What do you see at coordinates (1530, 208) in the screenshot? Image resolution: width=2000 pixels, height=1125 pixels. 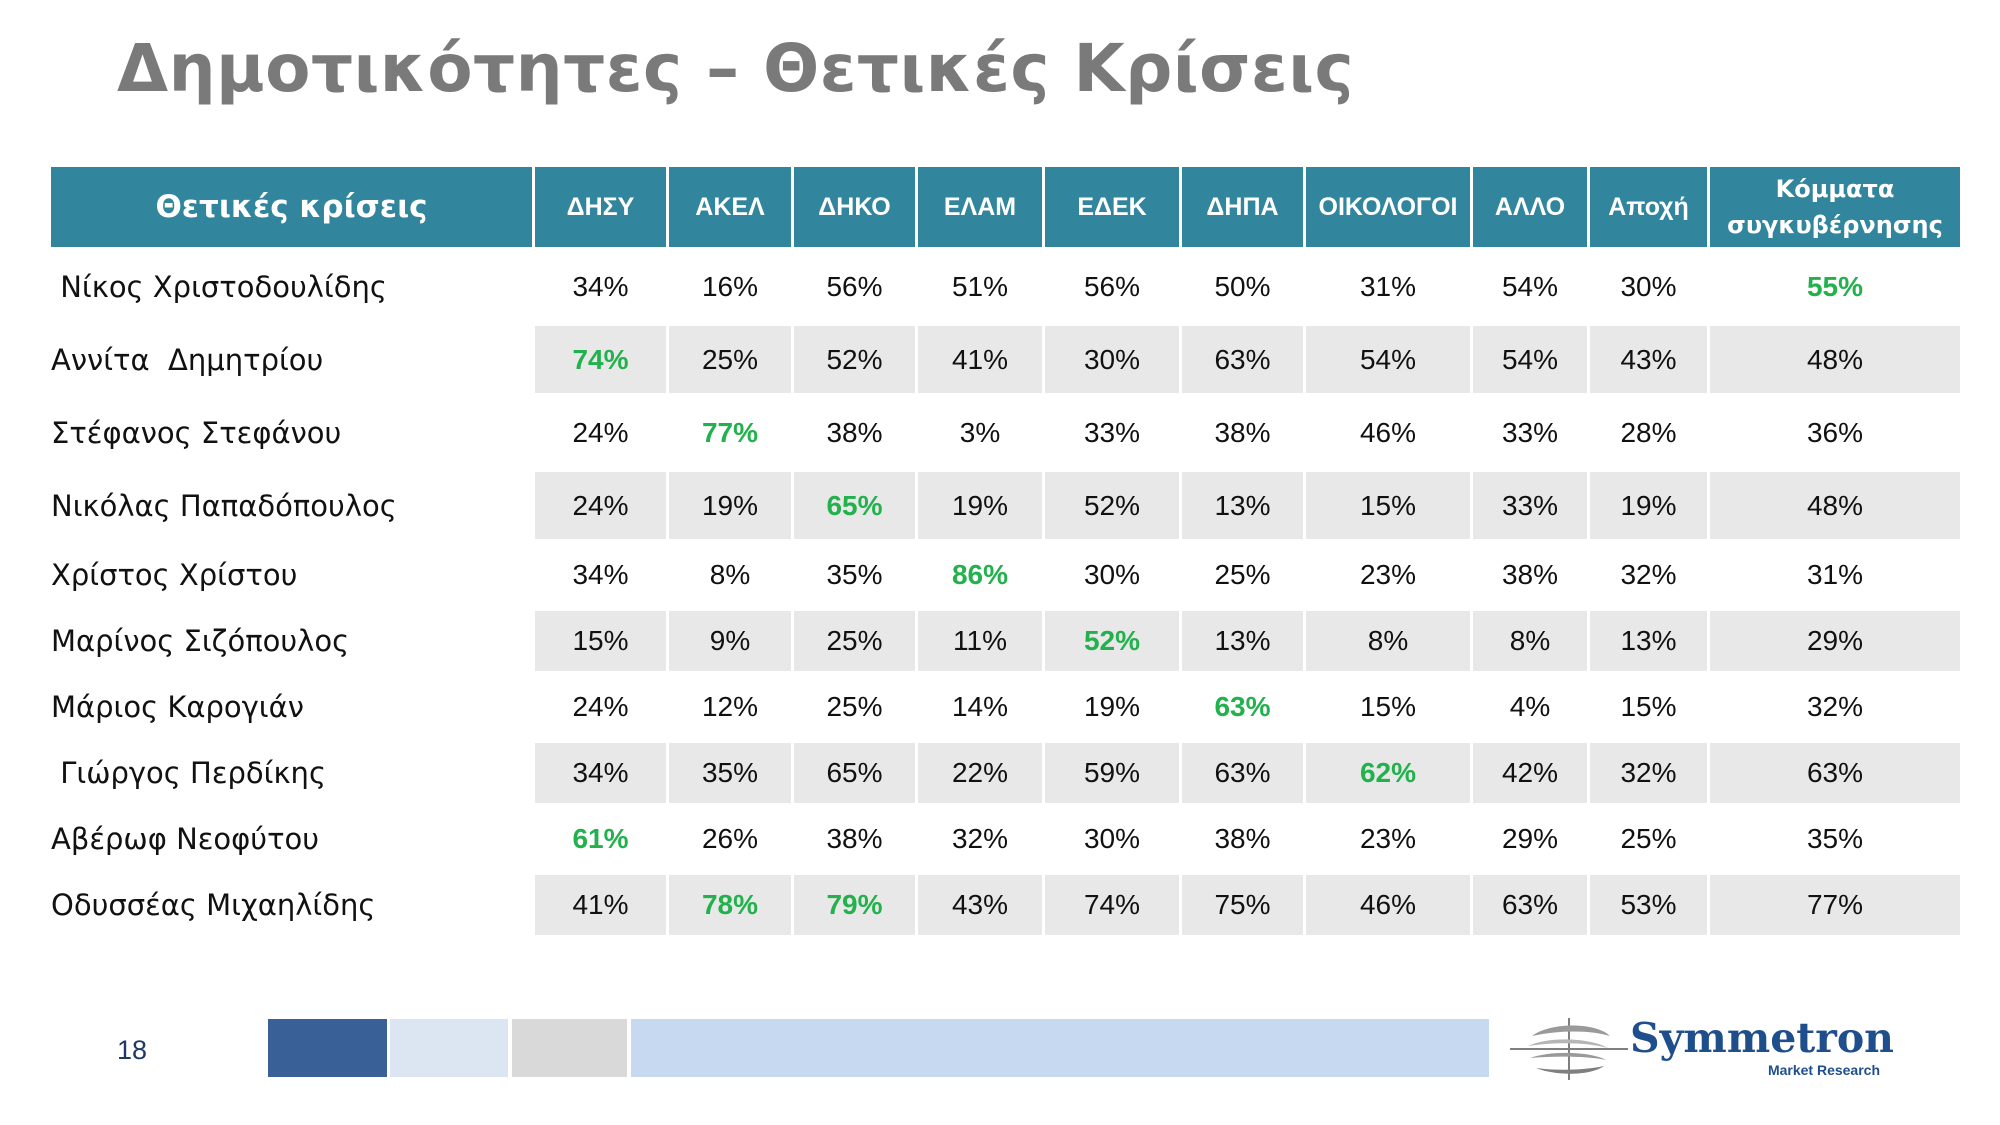 I see `header-column: ΑΛΛΟ` at bounding box center [1530, 208].